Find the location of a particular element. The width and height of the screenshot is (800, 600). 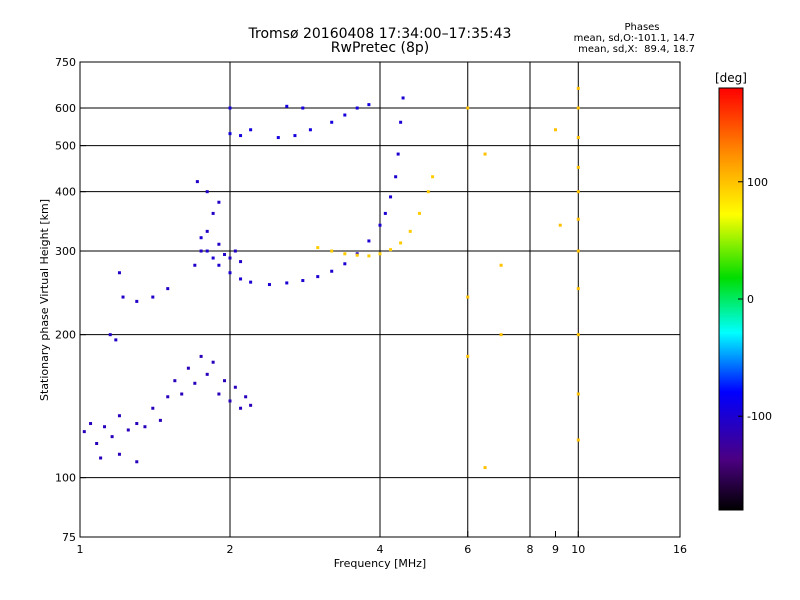

y-tick-label: 400 is located at coordinates (65, 192).